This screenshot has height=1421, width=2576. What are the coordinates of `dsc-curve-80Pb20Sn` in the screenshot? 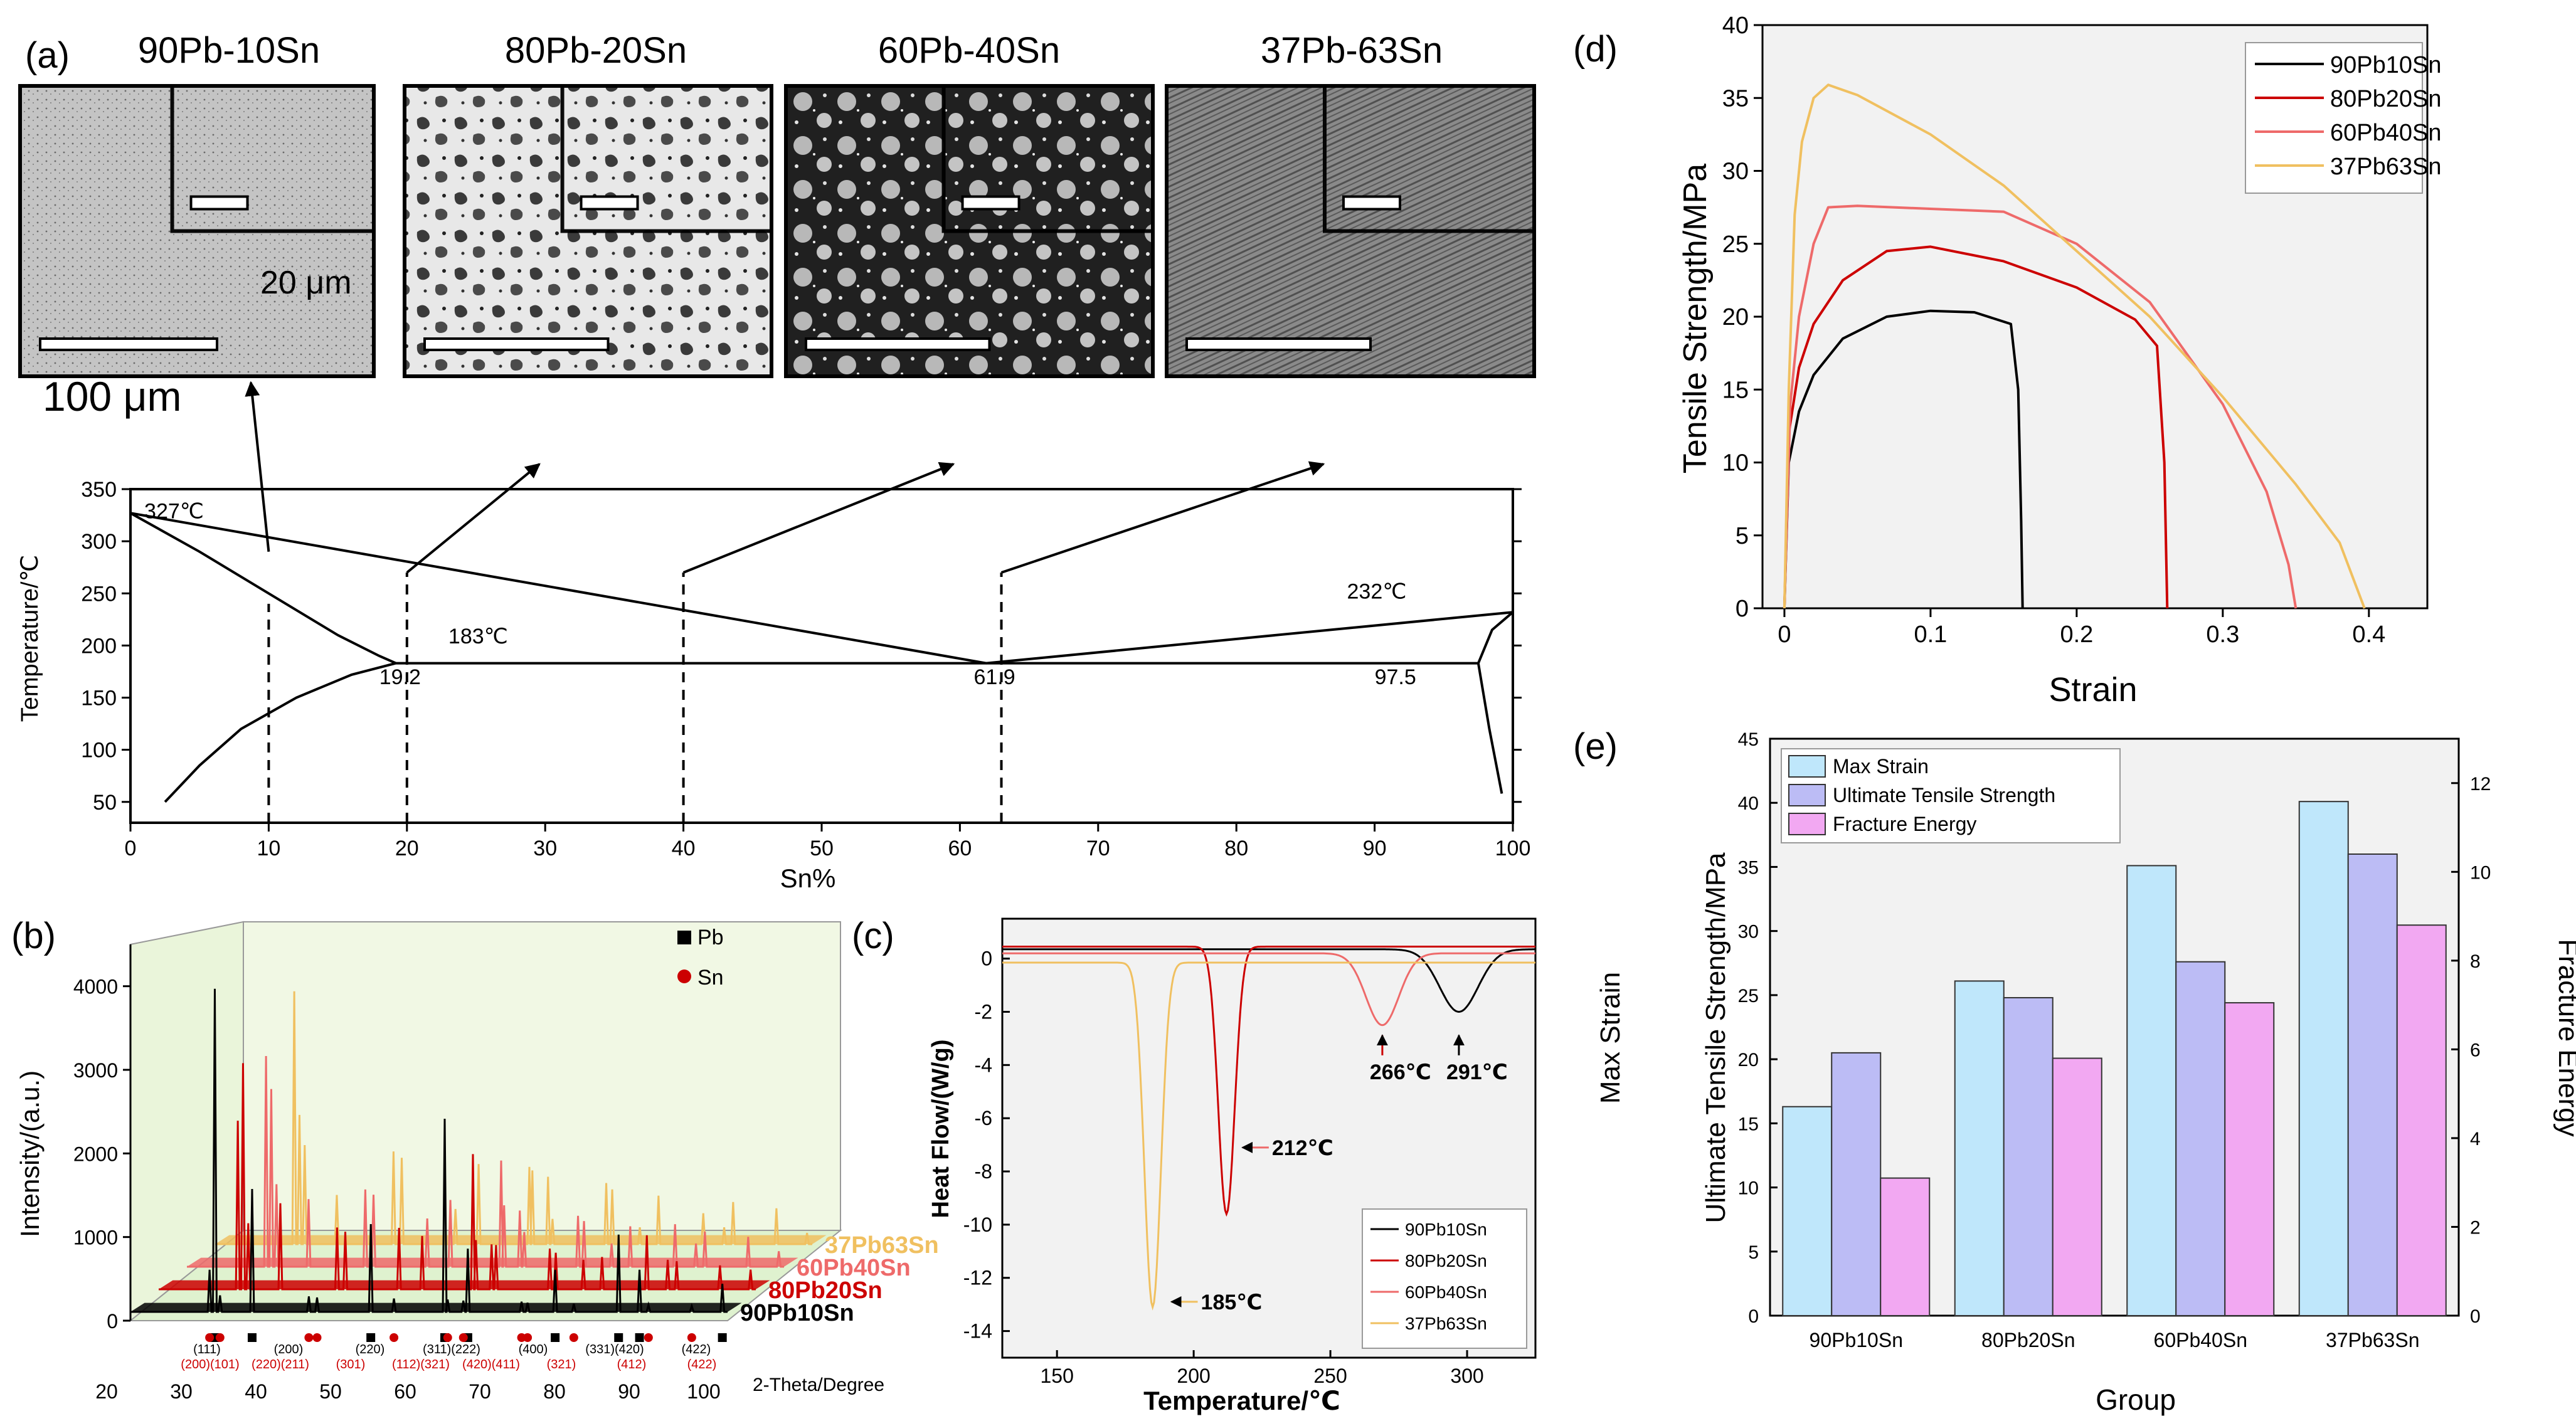 It's located at (1268, 1081).